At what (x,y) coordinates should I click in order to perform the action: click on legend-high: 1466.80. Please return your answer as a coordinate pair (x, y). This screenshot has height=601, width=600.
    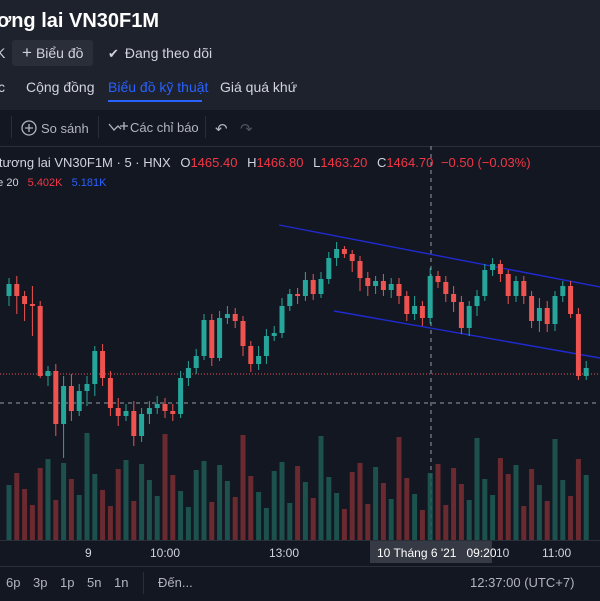
    Looking at the image, I should click on (280, 162).